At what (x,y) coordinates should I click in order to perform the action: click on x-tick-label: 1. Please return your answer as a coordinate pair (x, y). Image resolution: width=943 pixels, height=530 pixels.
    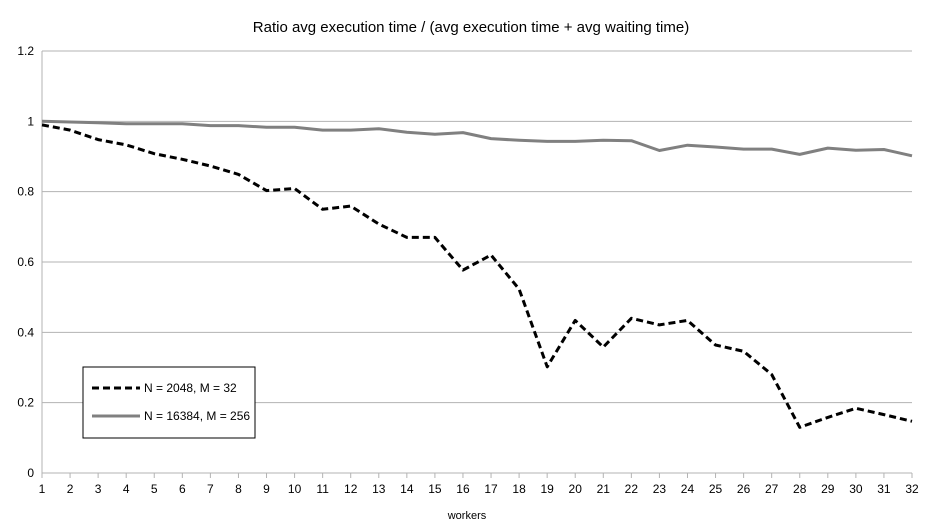
    Looking at the image, I should click on (42, 489).